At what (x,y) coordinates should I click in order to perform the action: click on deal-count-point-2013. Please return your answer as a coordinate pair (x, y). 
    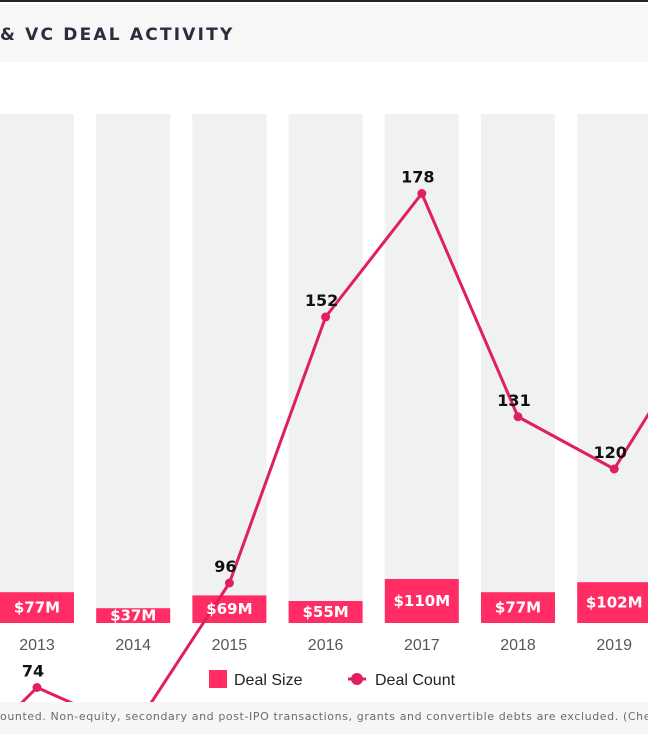
    Looking at the image, I should click on (37, 687).